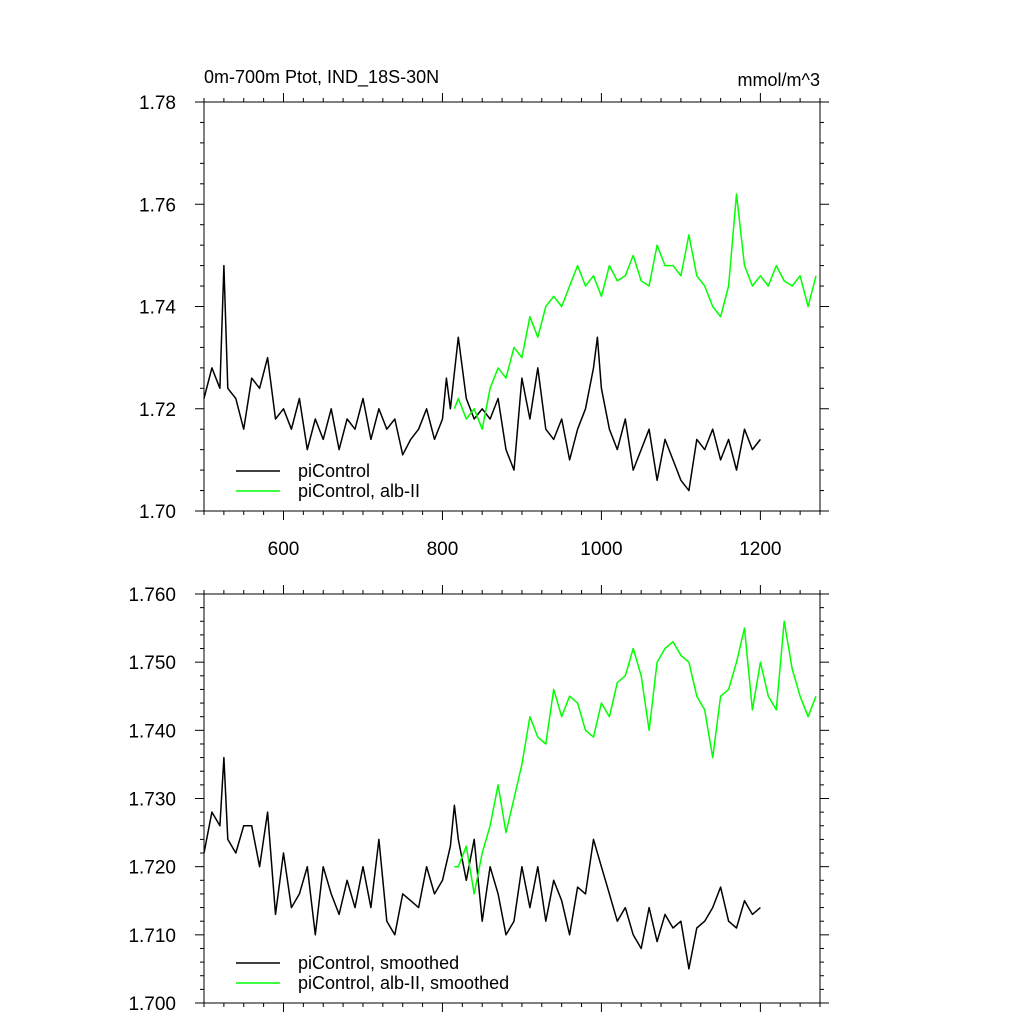  Describe the element at coordinates (403, 983) in the screenshot. I see `legend-label: piControl, alb-II, smoothed` at that location.